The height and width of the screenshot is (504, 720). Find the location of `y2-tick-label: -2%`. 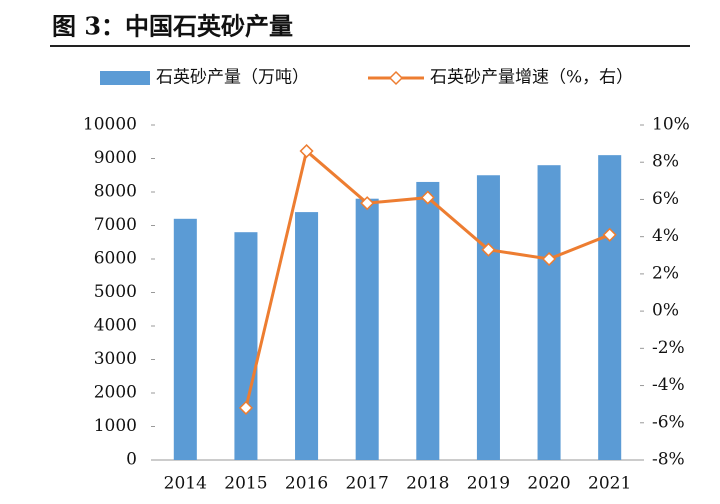

y2-tick-label: -2% is located at coordinates (668, 348).